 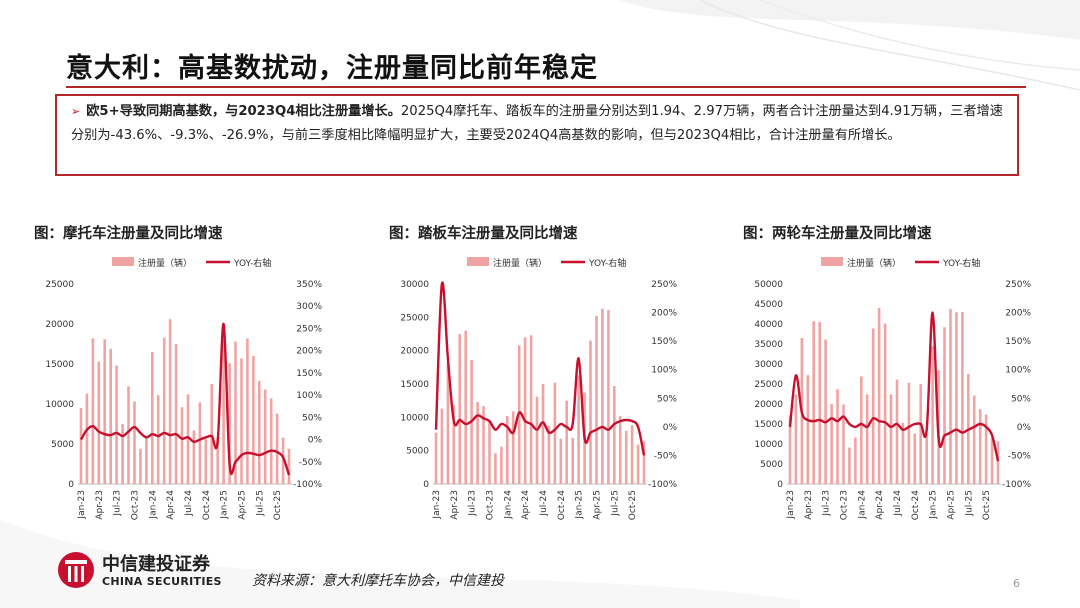 I want to click on y-left-tick-label: 45000, so click(x=768, y=305).